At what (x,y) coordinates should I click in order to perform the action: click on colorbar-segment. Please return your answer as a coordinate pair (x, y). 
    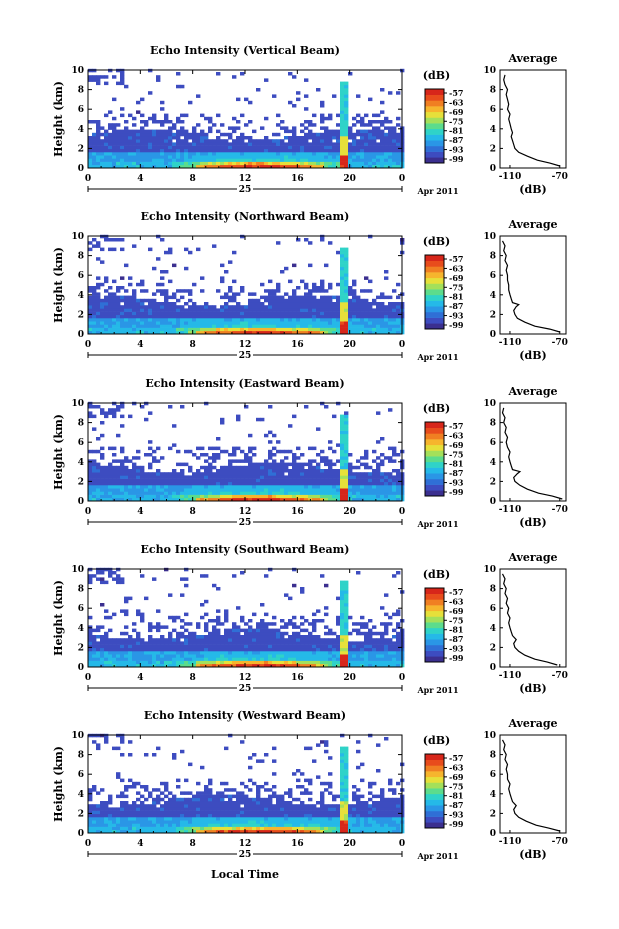
    Looking at the image, I should click on (434, 314).